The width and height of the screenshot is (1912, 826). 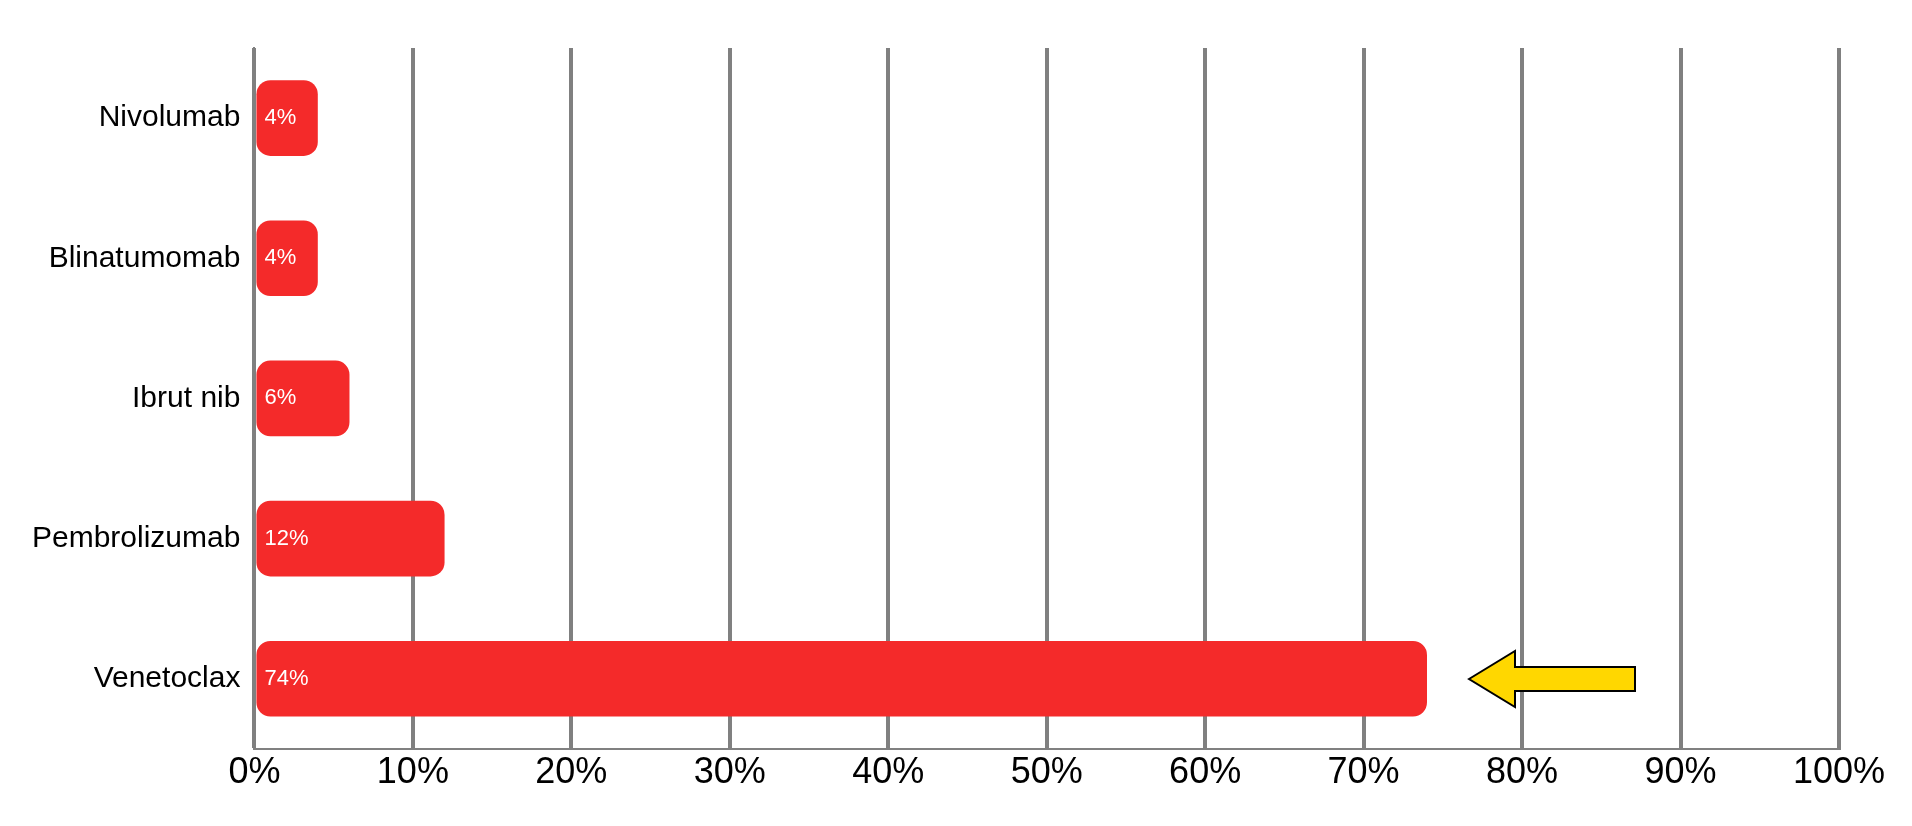 I want to click on y-tick-label: Venetoclax, so click(x=167, y=676).